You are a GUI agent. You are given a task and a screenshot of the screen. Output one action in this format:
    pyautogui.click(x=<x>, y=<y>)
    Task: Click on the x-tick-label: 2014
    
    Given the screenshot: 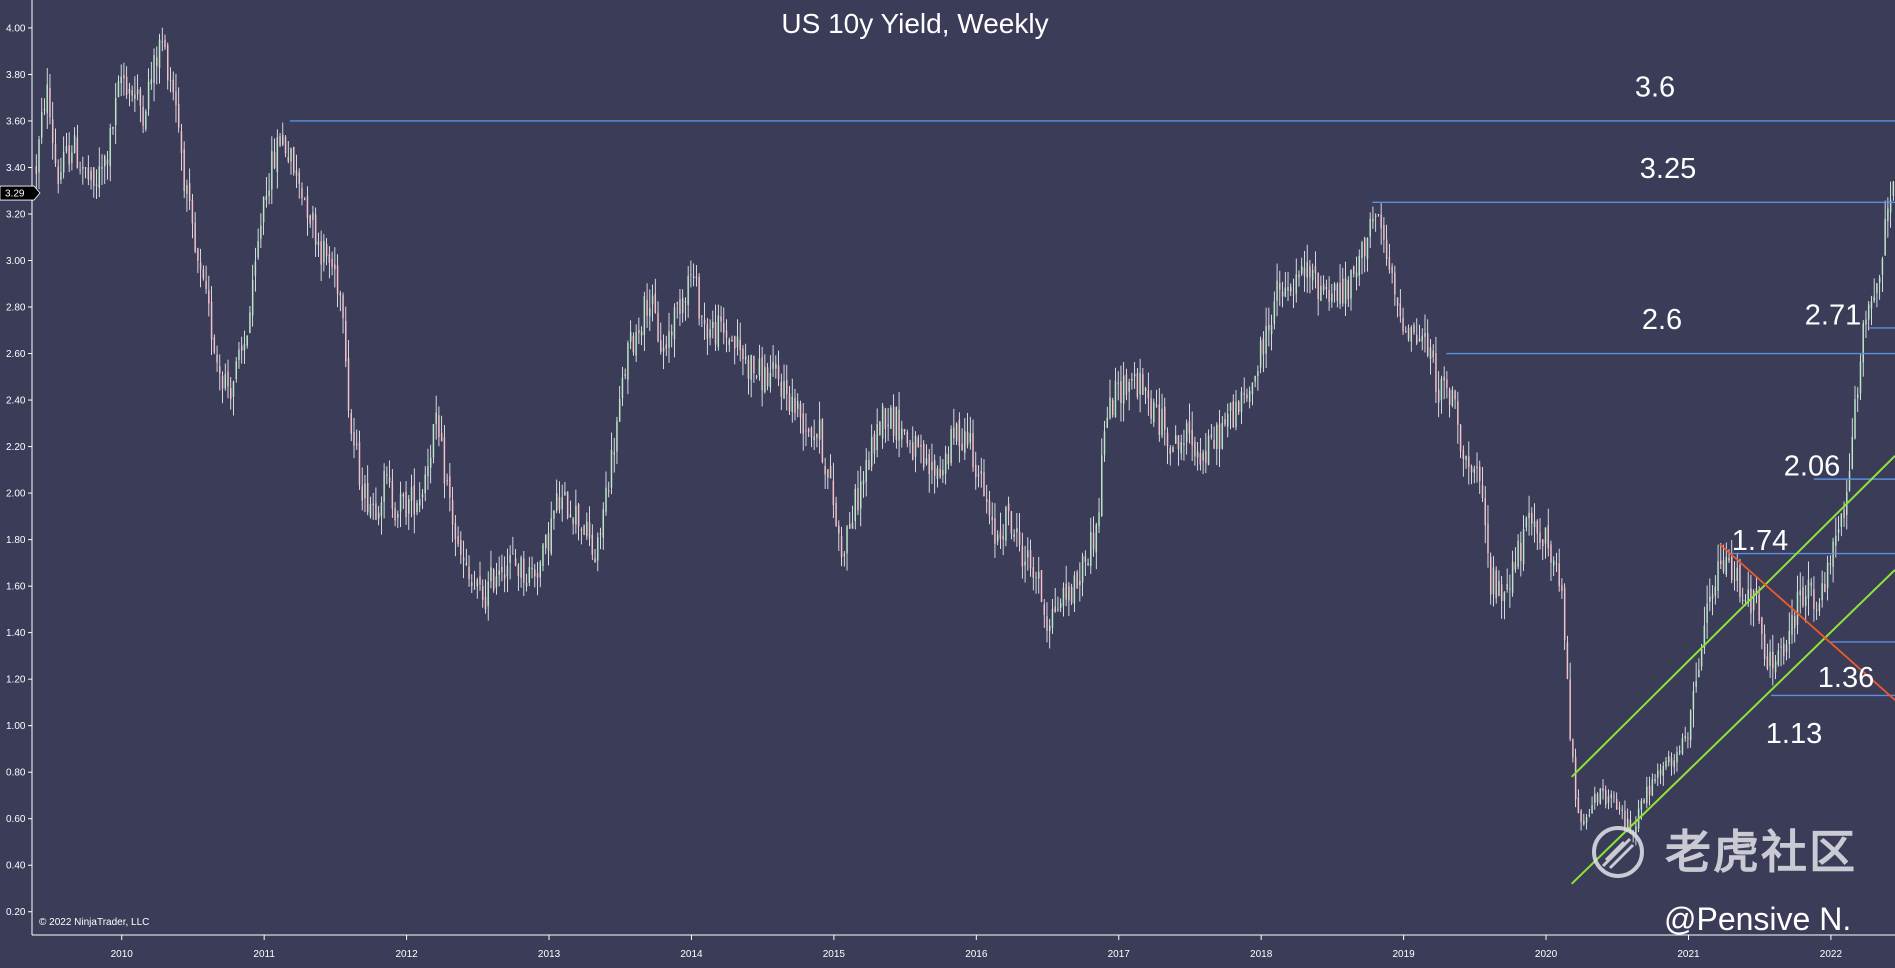 What is the action you would take?
    pyautogui.click(x=691, y=954)
    